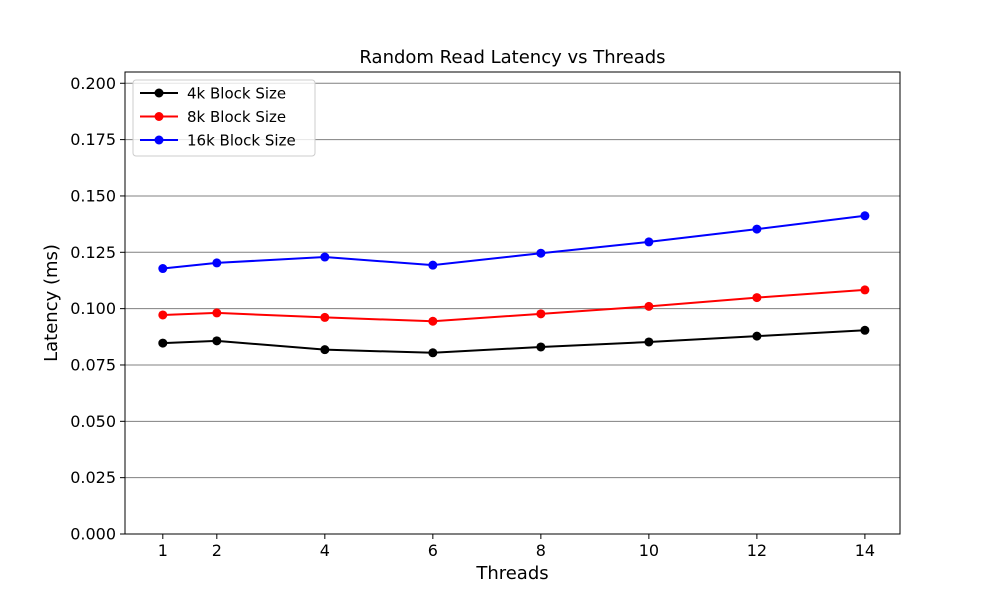 The height and width of the screenshot is (605, 1000). Describe the element at coordinates (241, 141) in the screenshot. I see `legend-label: 16k Block Size` at that location.